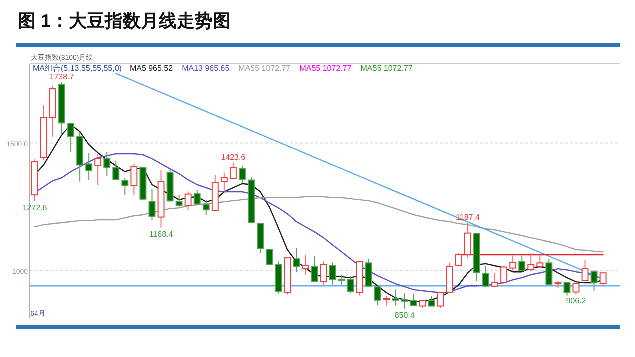  What do you see at coordinates (35, 207) in the screenshot?
I see `annotation: 1272.6` at bounding box center [35, 207].